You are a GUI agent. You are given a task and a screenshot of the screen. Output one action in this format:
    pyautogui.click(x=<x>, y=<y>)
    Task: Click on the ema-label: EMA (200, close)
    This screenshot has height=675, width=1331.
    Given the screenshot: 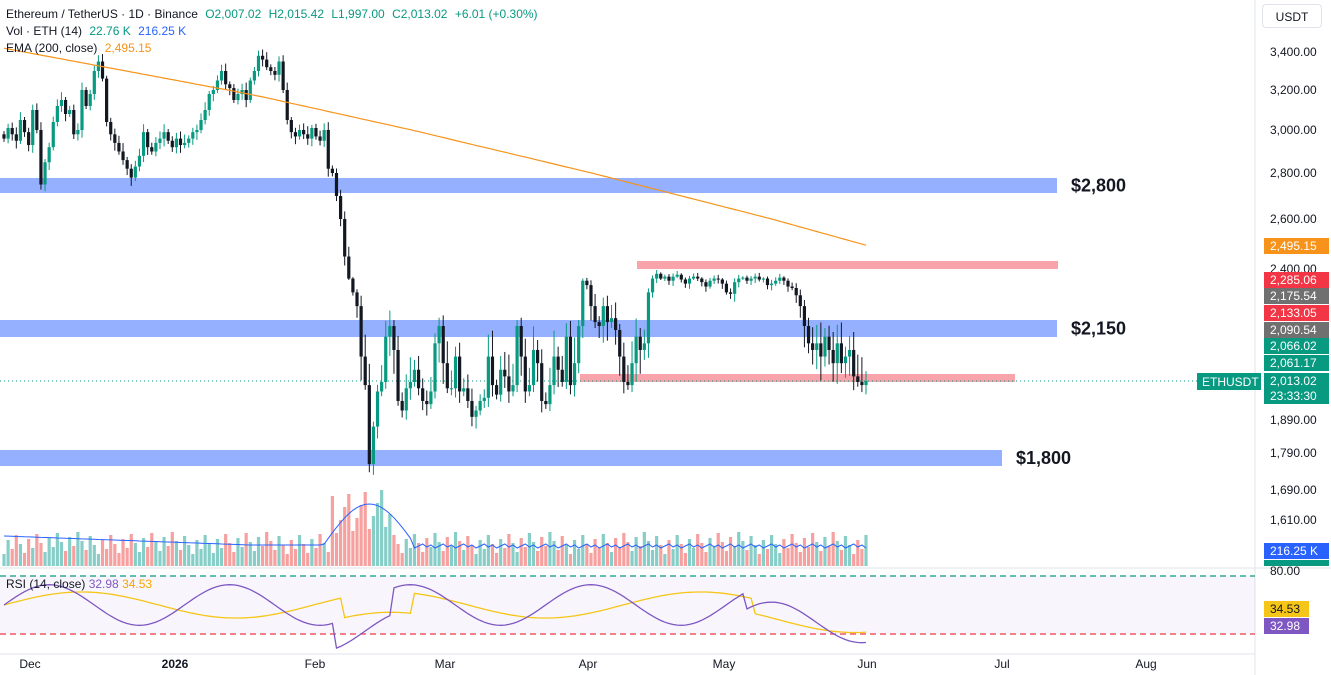 What is the action you would take?
    pyautogui.click(x=52, y=48)
    